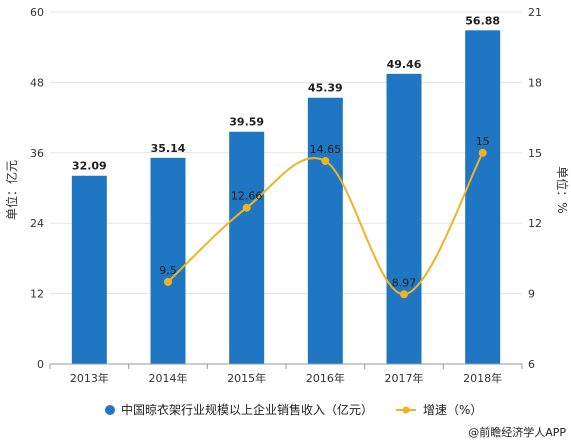 This screenshot has height=444, width=571. I want to click on y-tick-label-right: 12, so click(535, 223).